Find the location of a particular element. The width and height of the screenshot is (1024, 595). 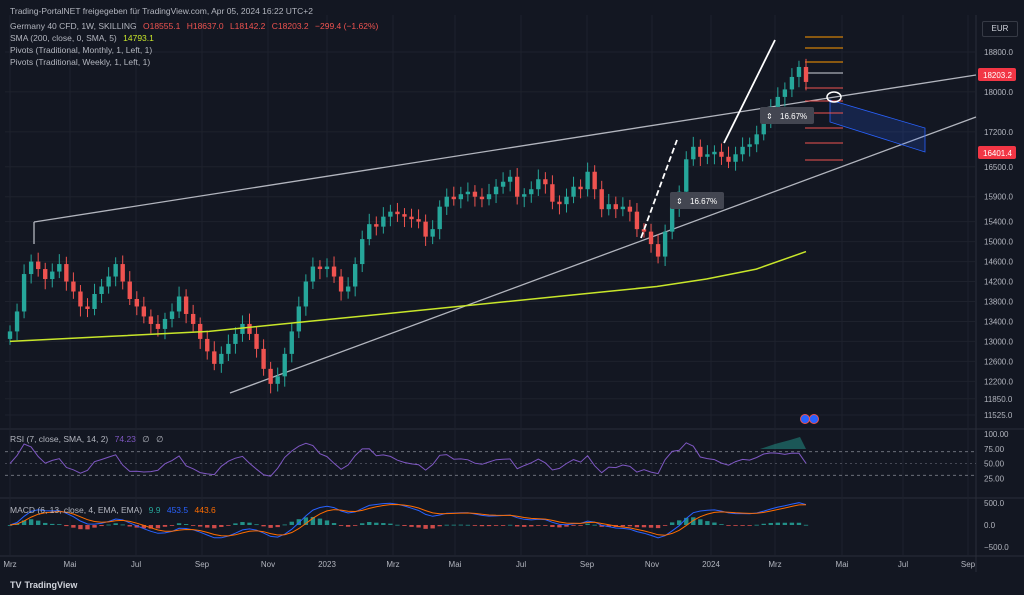

time-axis-label: Jul is located at coordinates (903, 564).